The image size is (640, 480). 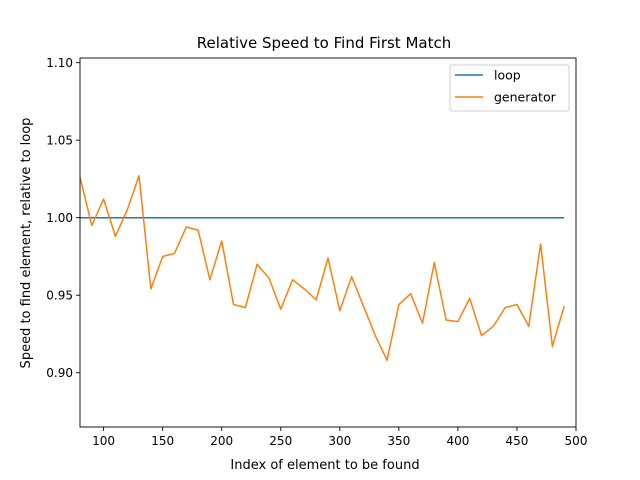 What do you see at coordinates (324, 465) in the screenshot?
I see `x-axis-title: Index of element to be found` at bounding box center [324, 465].